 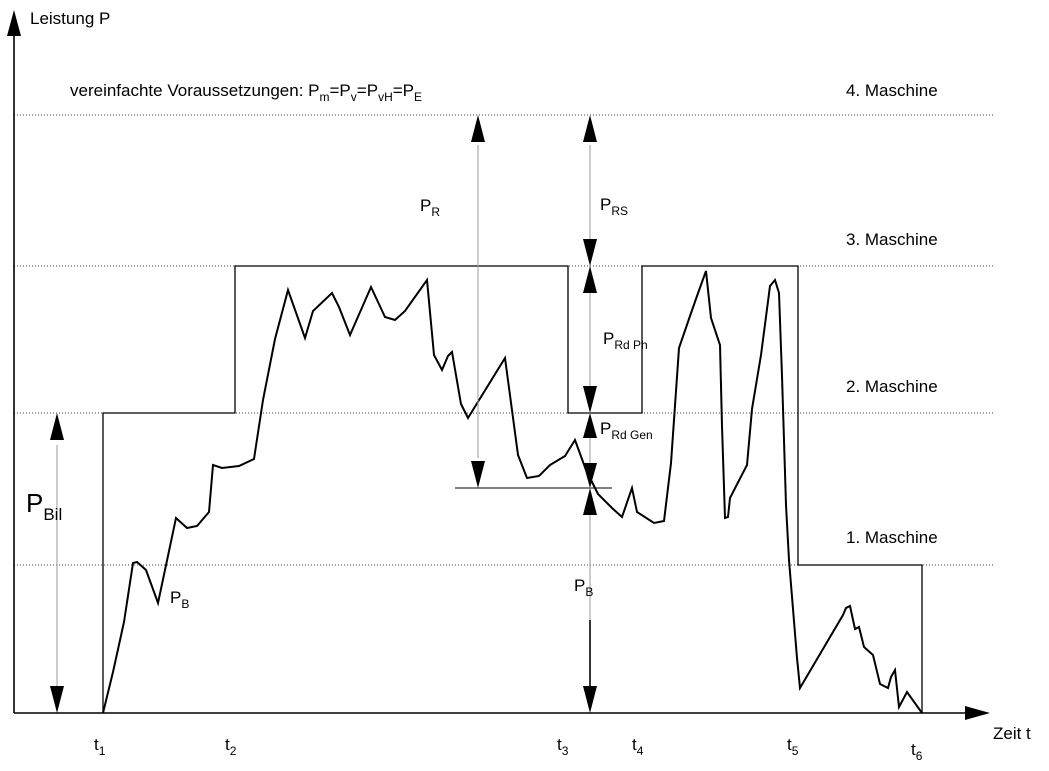 What do you see at coordinates (478, 474) in the screenshot?
I see `p-r-arrowhead-bottom` at bounding box center [478, 474].